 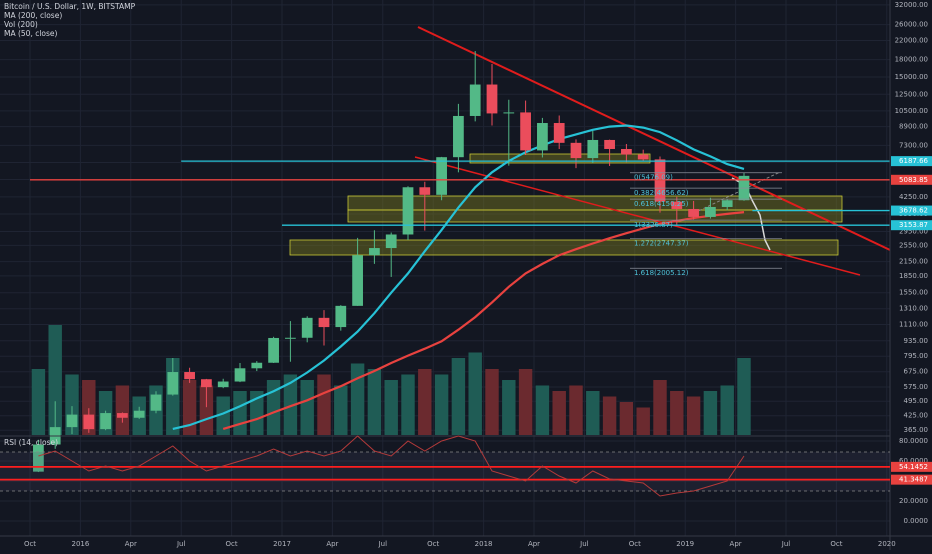 What do you see at coordinates (916, 356) in the screenshot?
I see `y-tick-label: 795.00` at bounding box center [916, 356].